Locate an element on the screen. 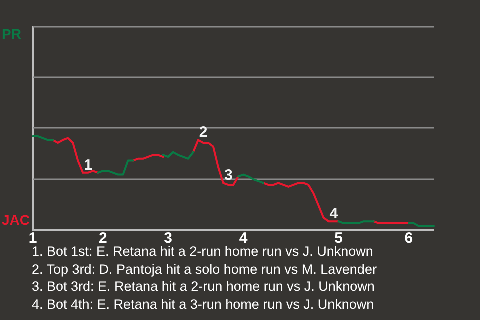 Image resolution: width=480 pixels, height=320 pixels. text: PR is located at coordinates (12, 34).